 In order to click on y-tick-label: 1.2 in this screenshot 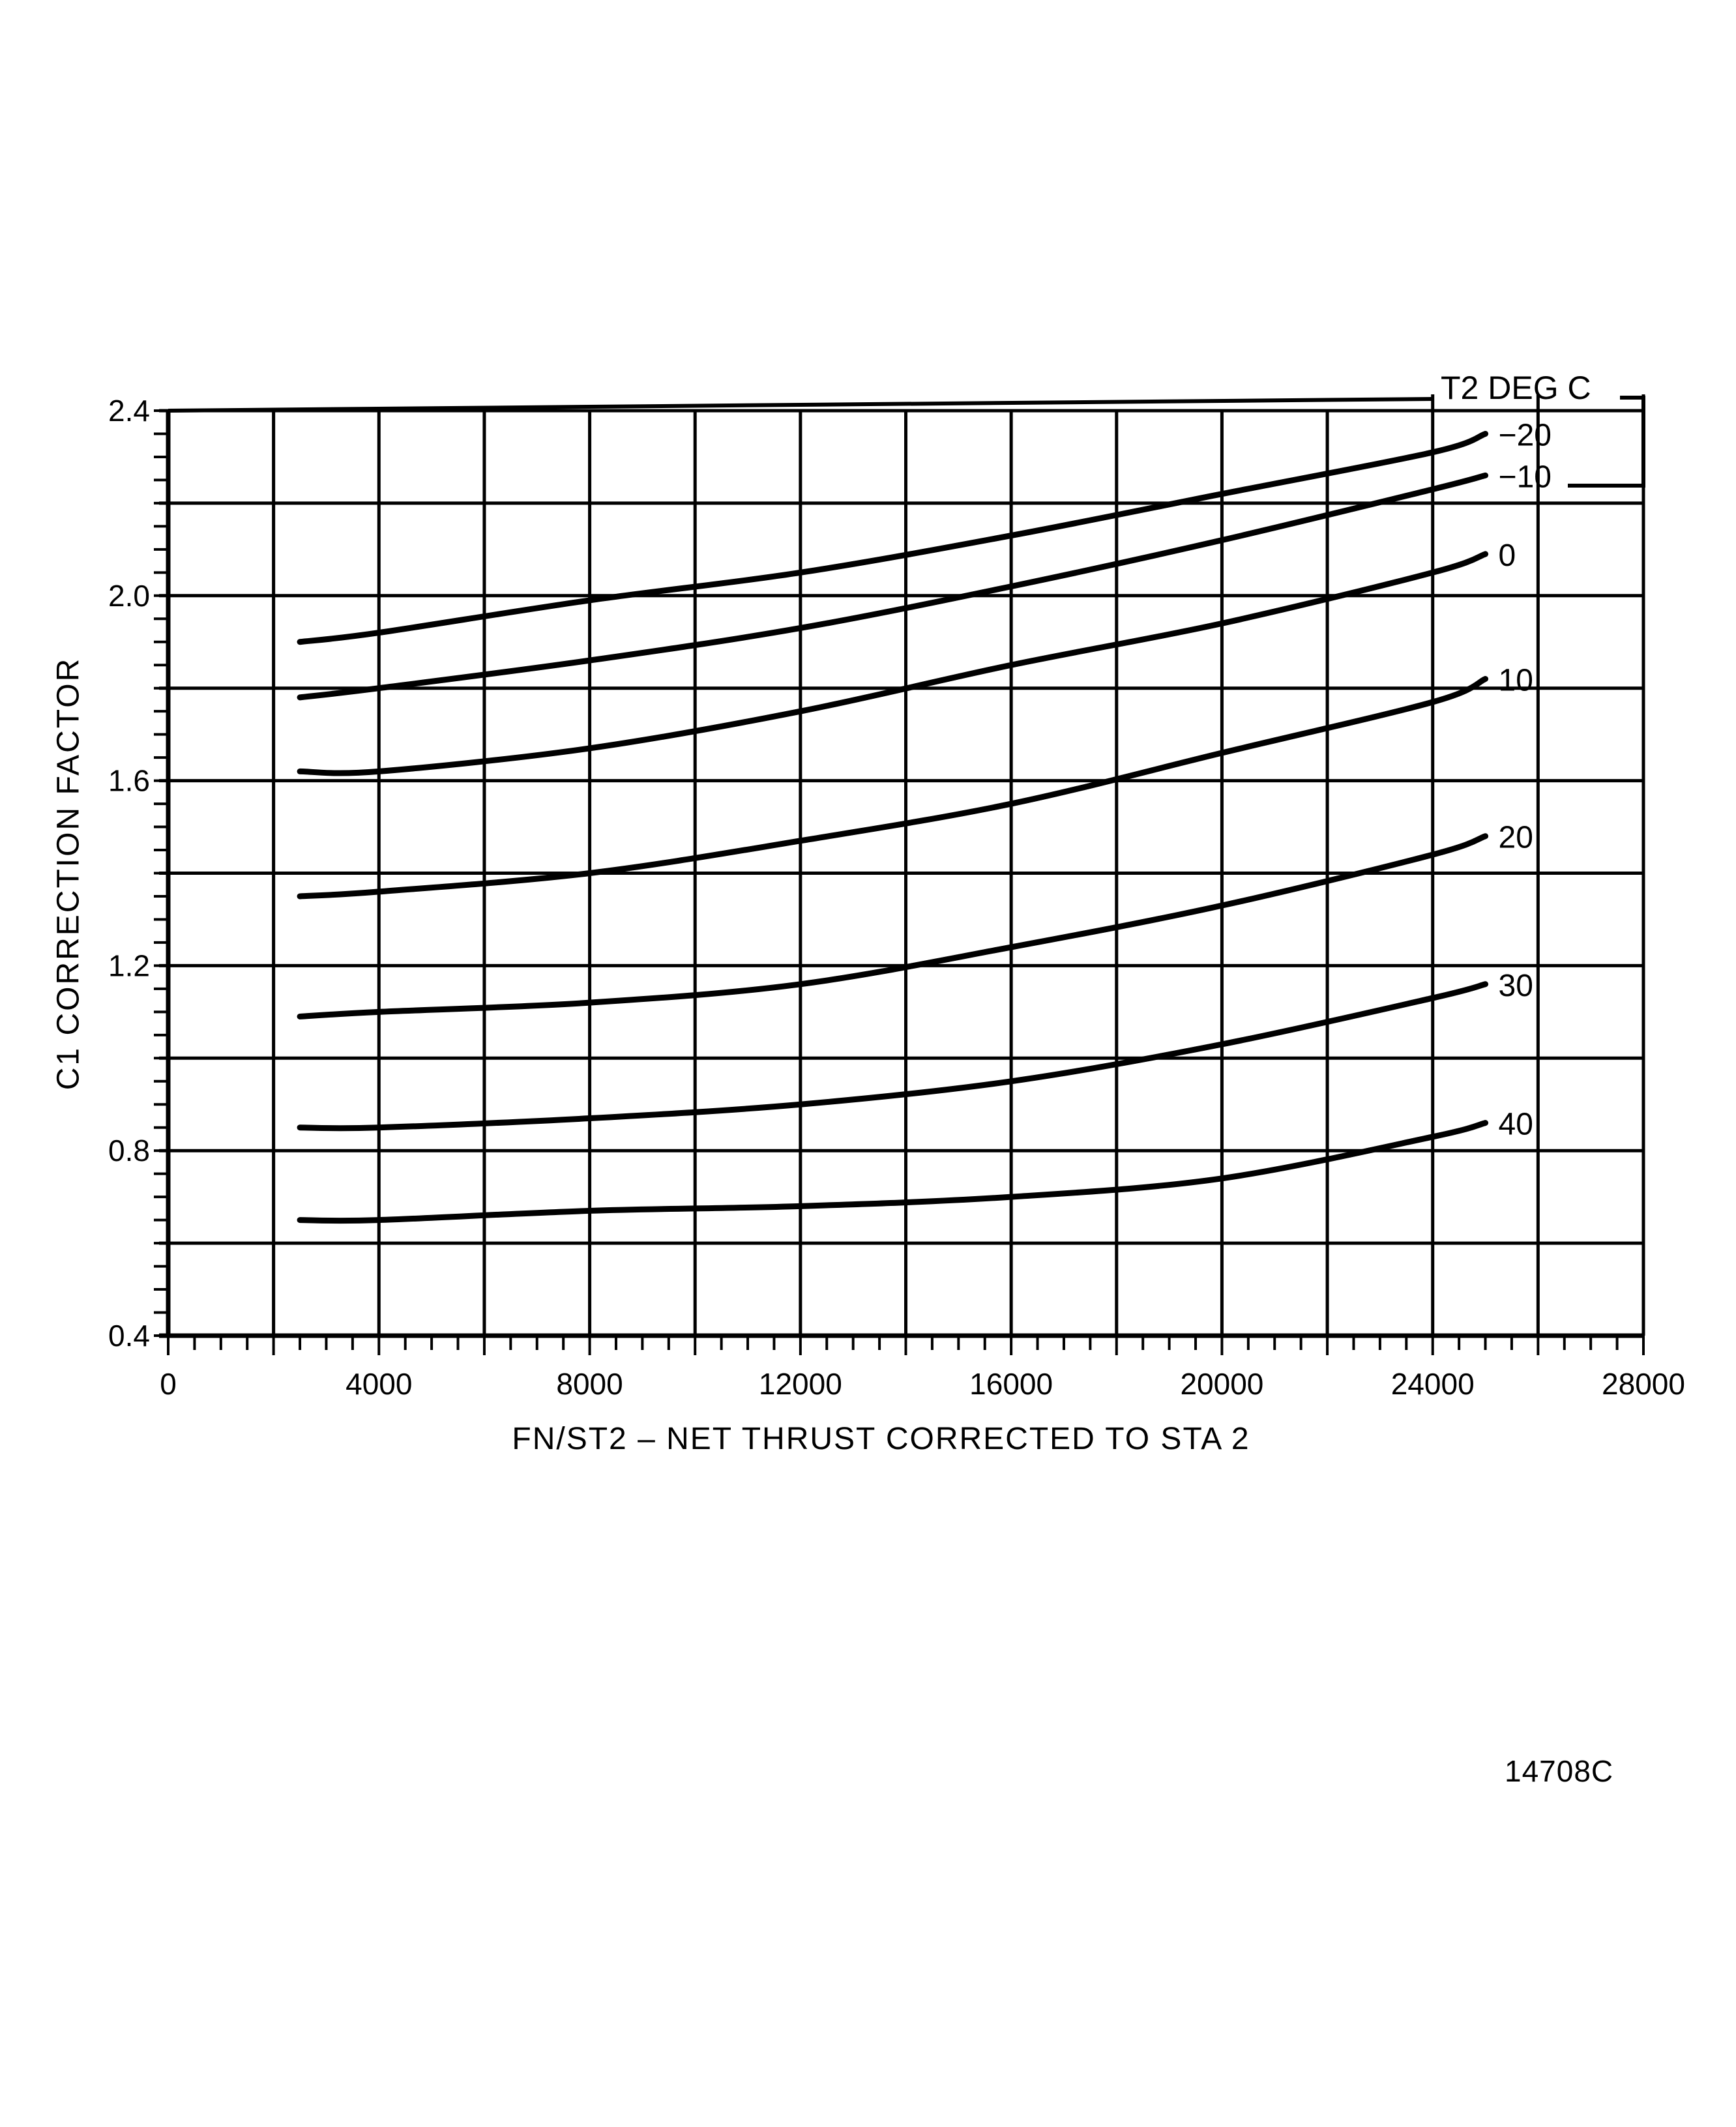, I will do `click(129, 965)`.